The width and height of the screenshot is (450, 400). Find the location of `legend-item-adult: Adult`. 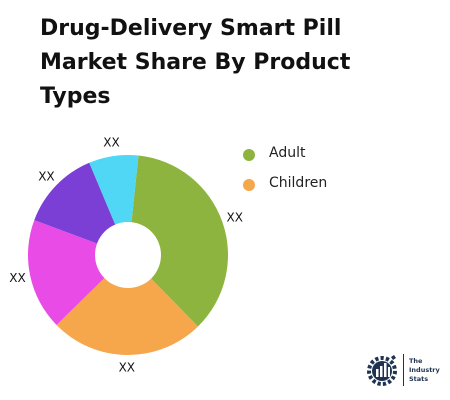

legend-item-adult: Adult is located at coordinates (285, 153).